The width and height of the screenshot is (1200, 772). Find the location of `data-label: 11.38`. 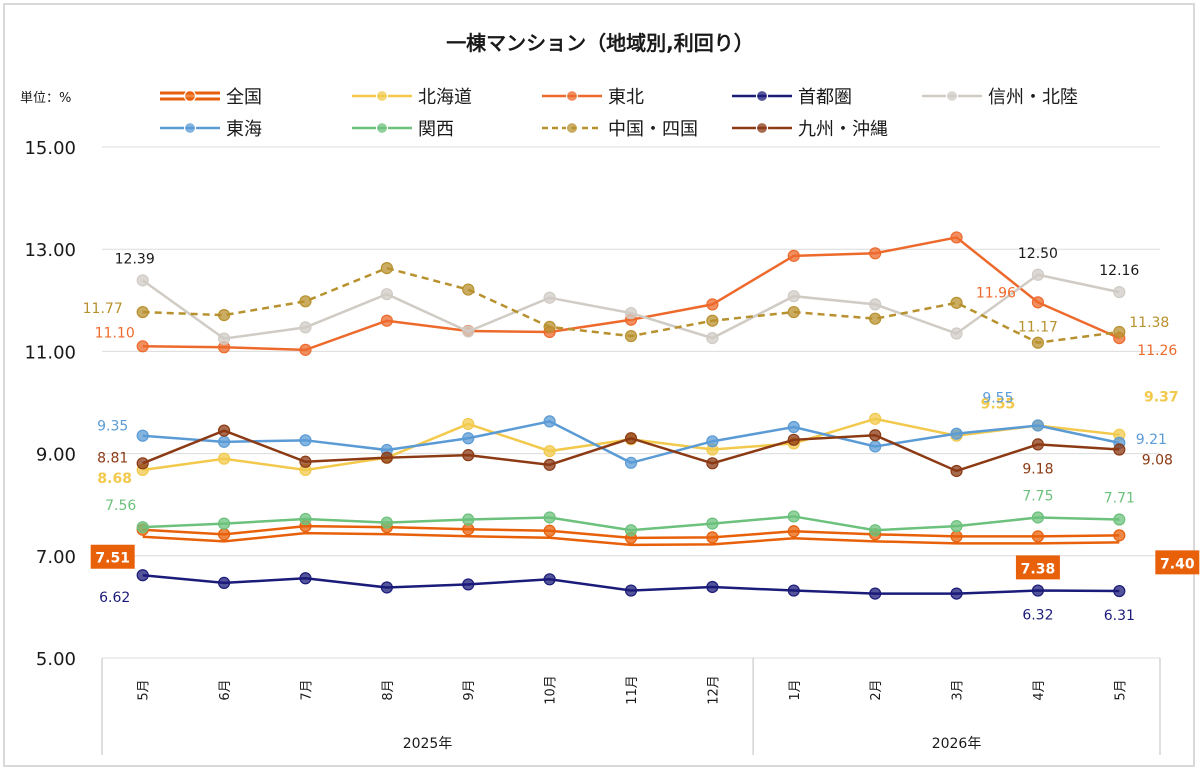

data-label: 11.38 is located at coordinates (1149, 323).